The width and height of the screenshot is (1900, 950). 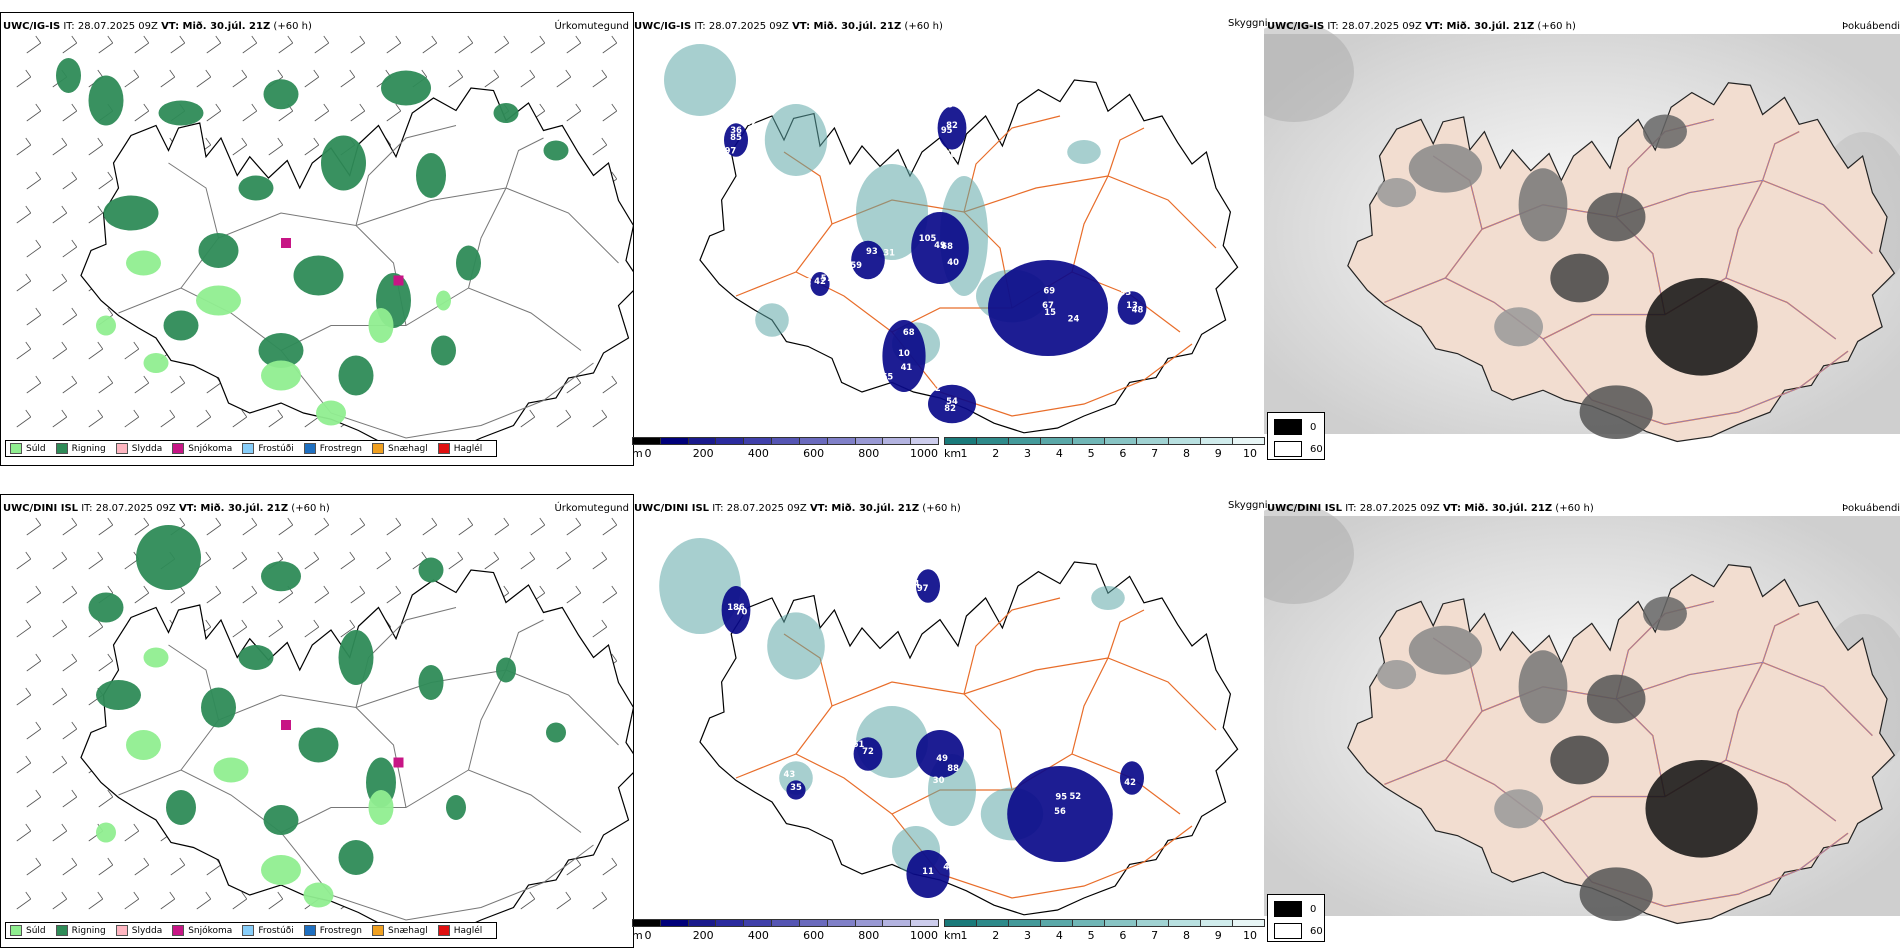 I want to click on colorbar-tick: 600, so click(x=814, y=935).